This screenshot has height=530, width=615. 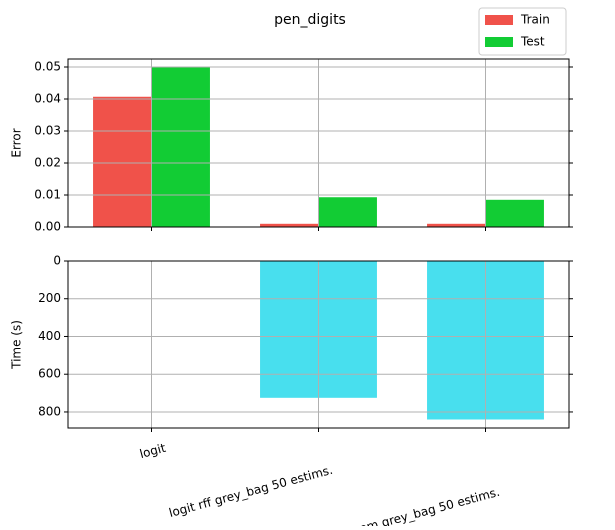 What do you see at coordinates (47, 195) in the screenshot?
I see `y-tick-label: 0.01` at bounding box center [47, 195].